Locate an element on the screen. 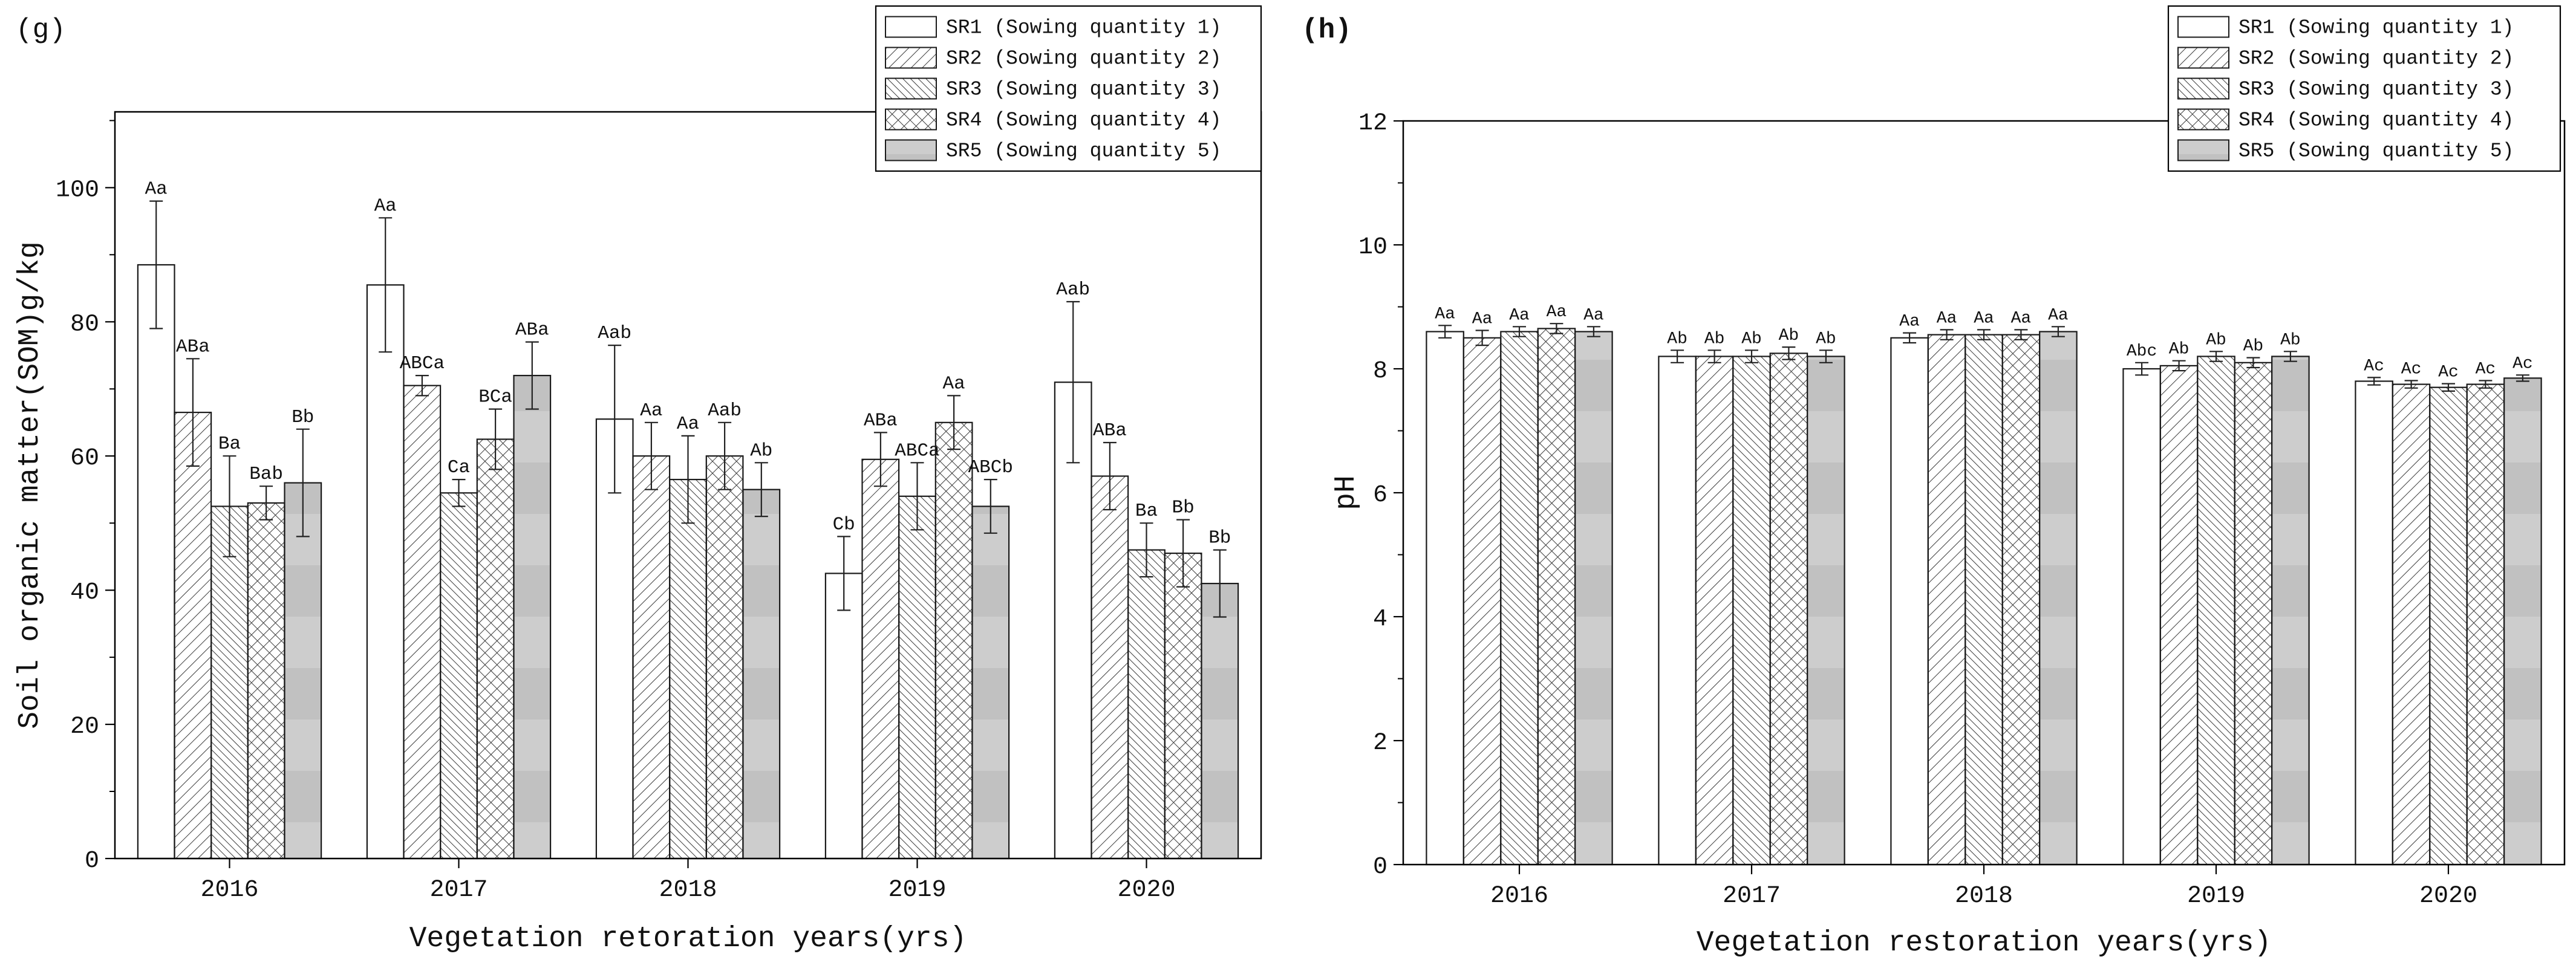 This screenshot has height=974, width=2576. significance-label: Cb is located at coordinates (844, 524).